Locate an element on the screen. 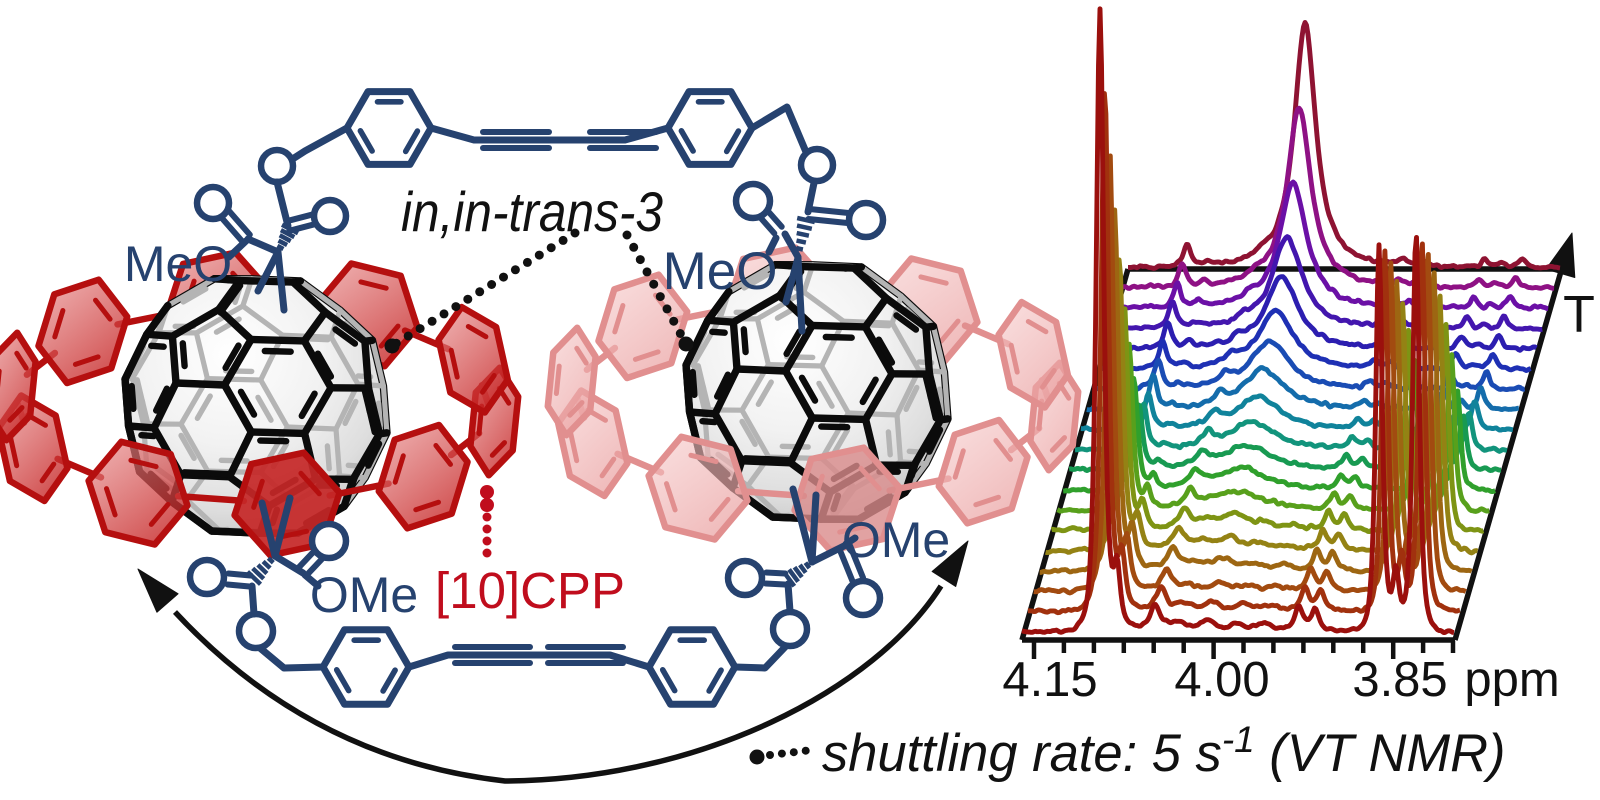 The width and height of the screenshot is (1600, 800). svg-text: [10]CPP is located at coordinates (530, 590).